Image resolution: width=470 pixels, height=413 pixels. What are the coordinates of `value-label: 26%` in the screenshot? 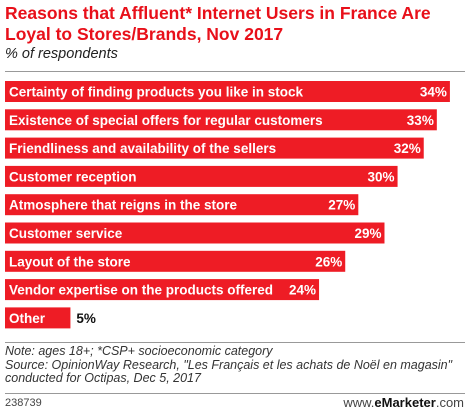 It's located at (328, 261).